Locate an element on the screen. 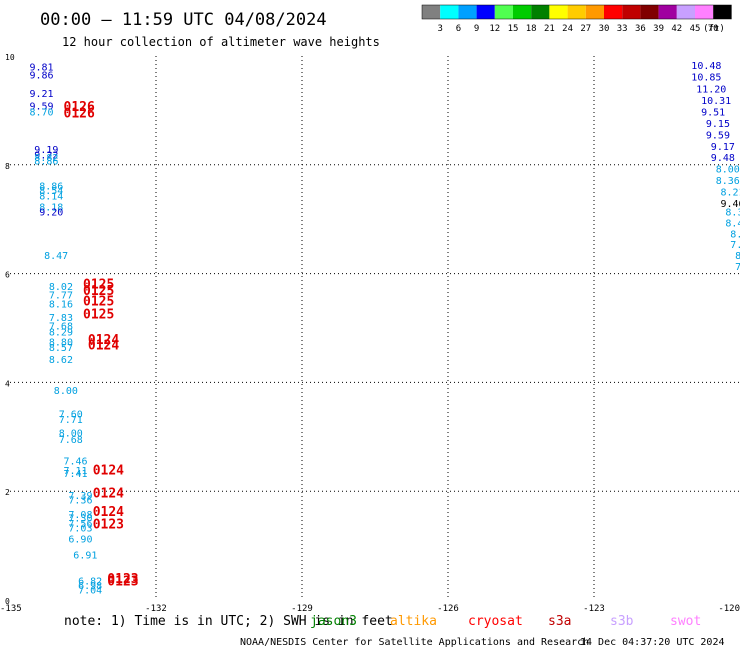  wave-height-label: 8.02 is located at coordinates (61, 287).